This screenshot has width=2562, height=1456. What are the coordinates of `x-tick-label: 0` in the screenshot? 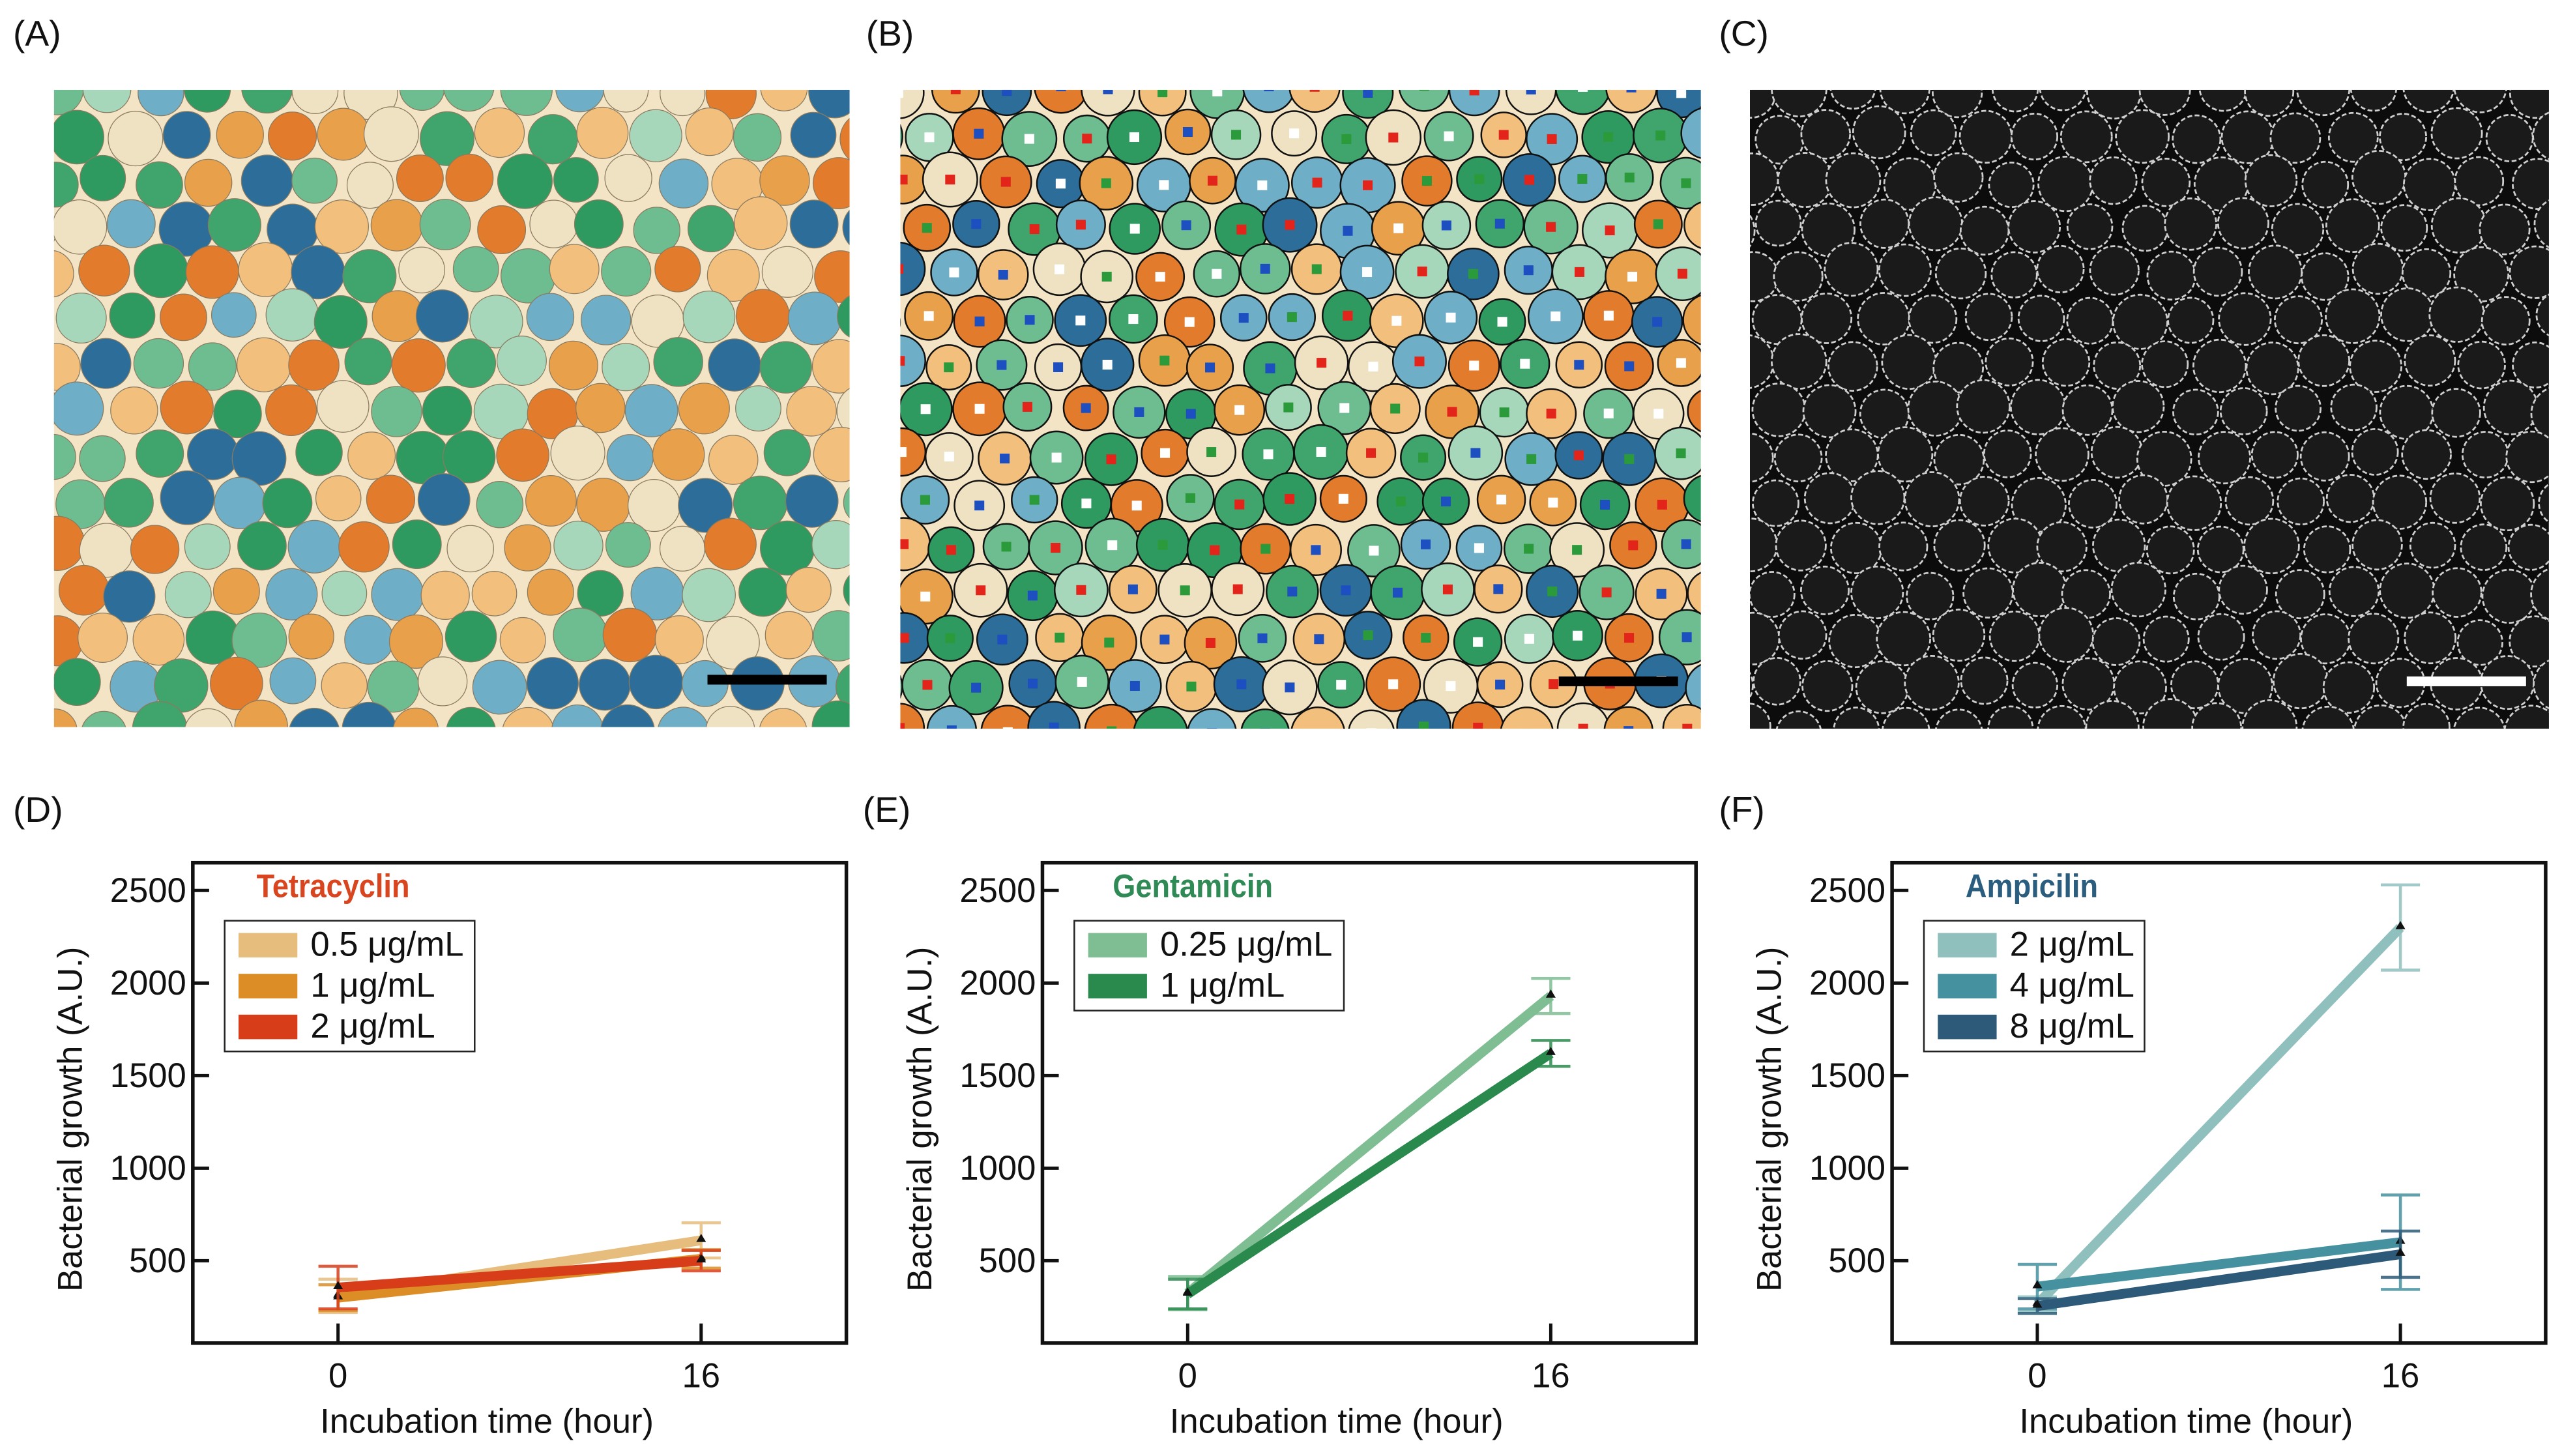 It's located at (1188, 1376).